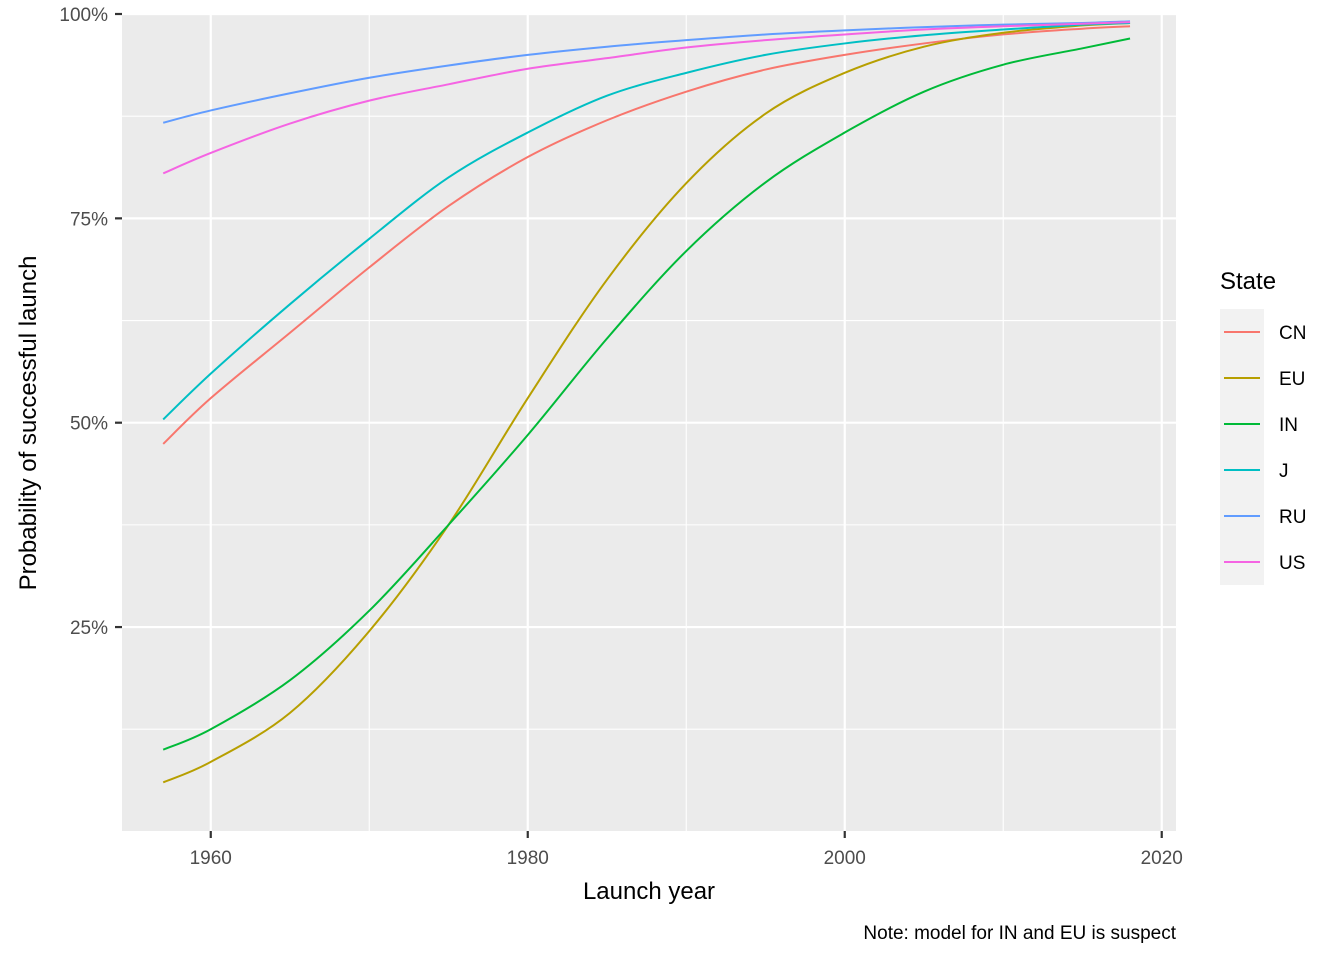 The width and height of the screenshot is (1344, 960). Describe the element at coordinates (1019, 933) in the screenshot. I see `caption-note: Note: model for IN and EU is suspect` at that location.